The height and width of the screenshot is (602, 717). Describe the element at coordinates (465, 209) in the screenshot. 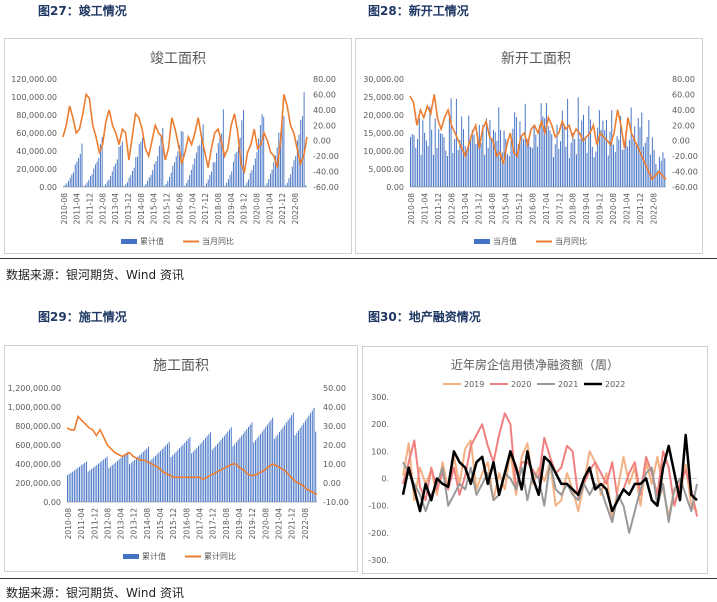

I see `x-tick-label: 2013-04` at that location.